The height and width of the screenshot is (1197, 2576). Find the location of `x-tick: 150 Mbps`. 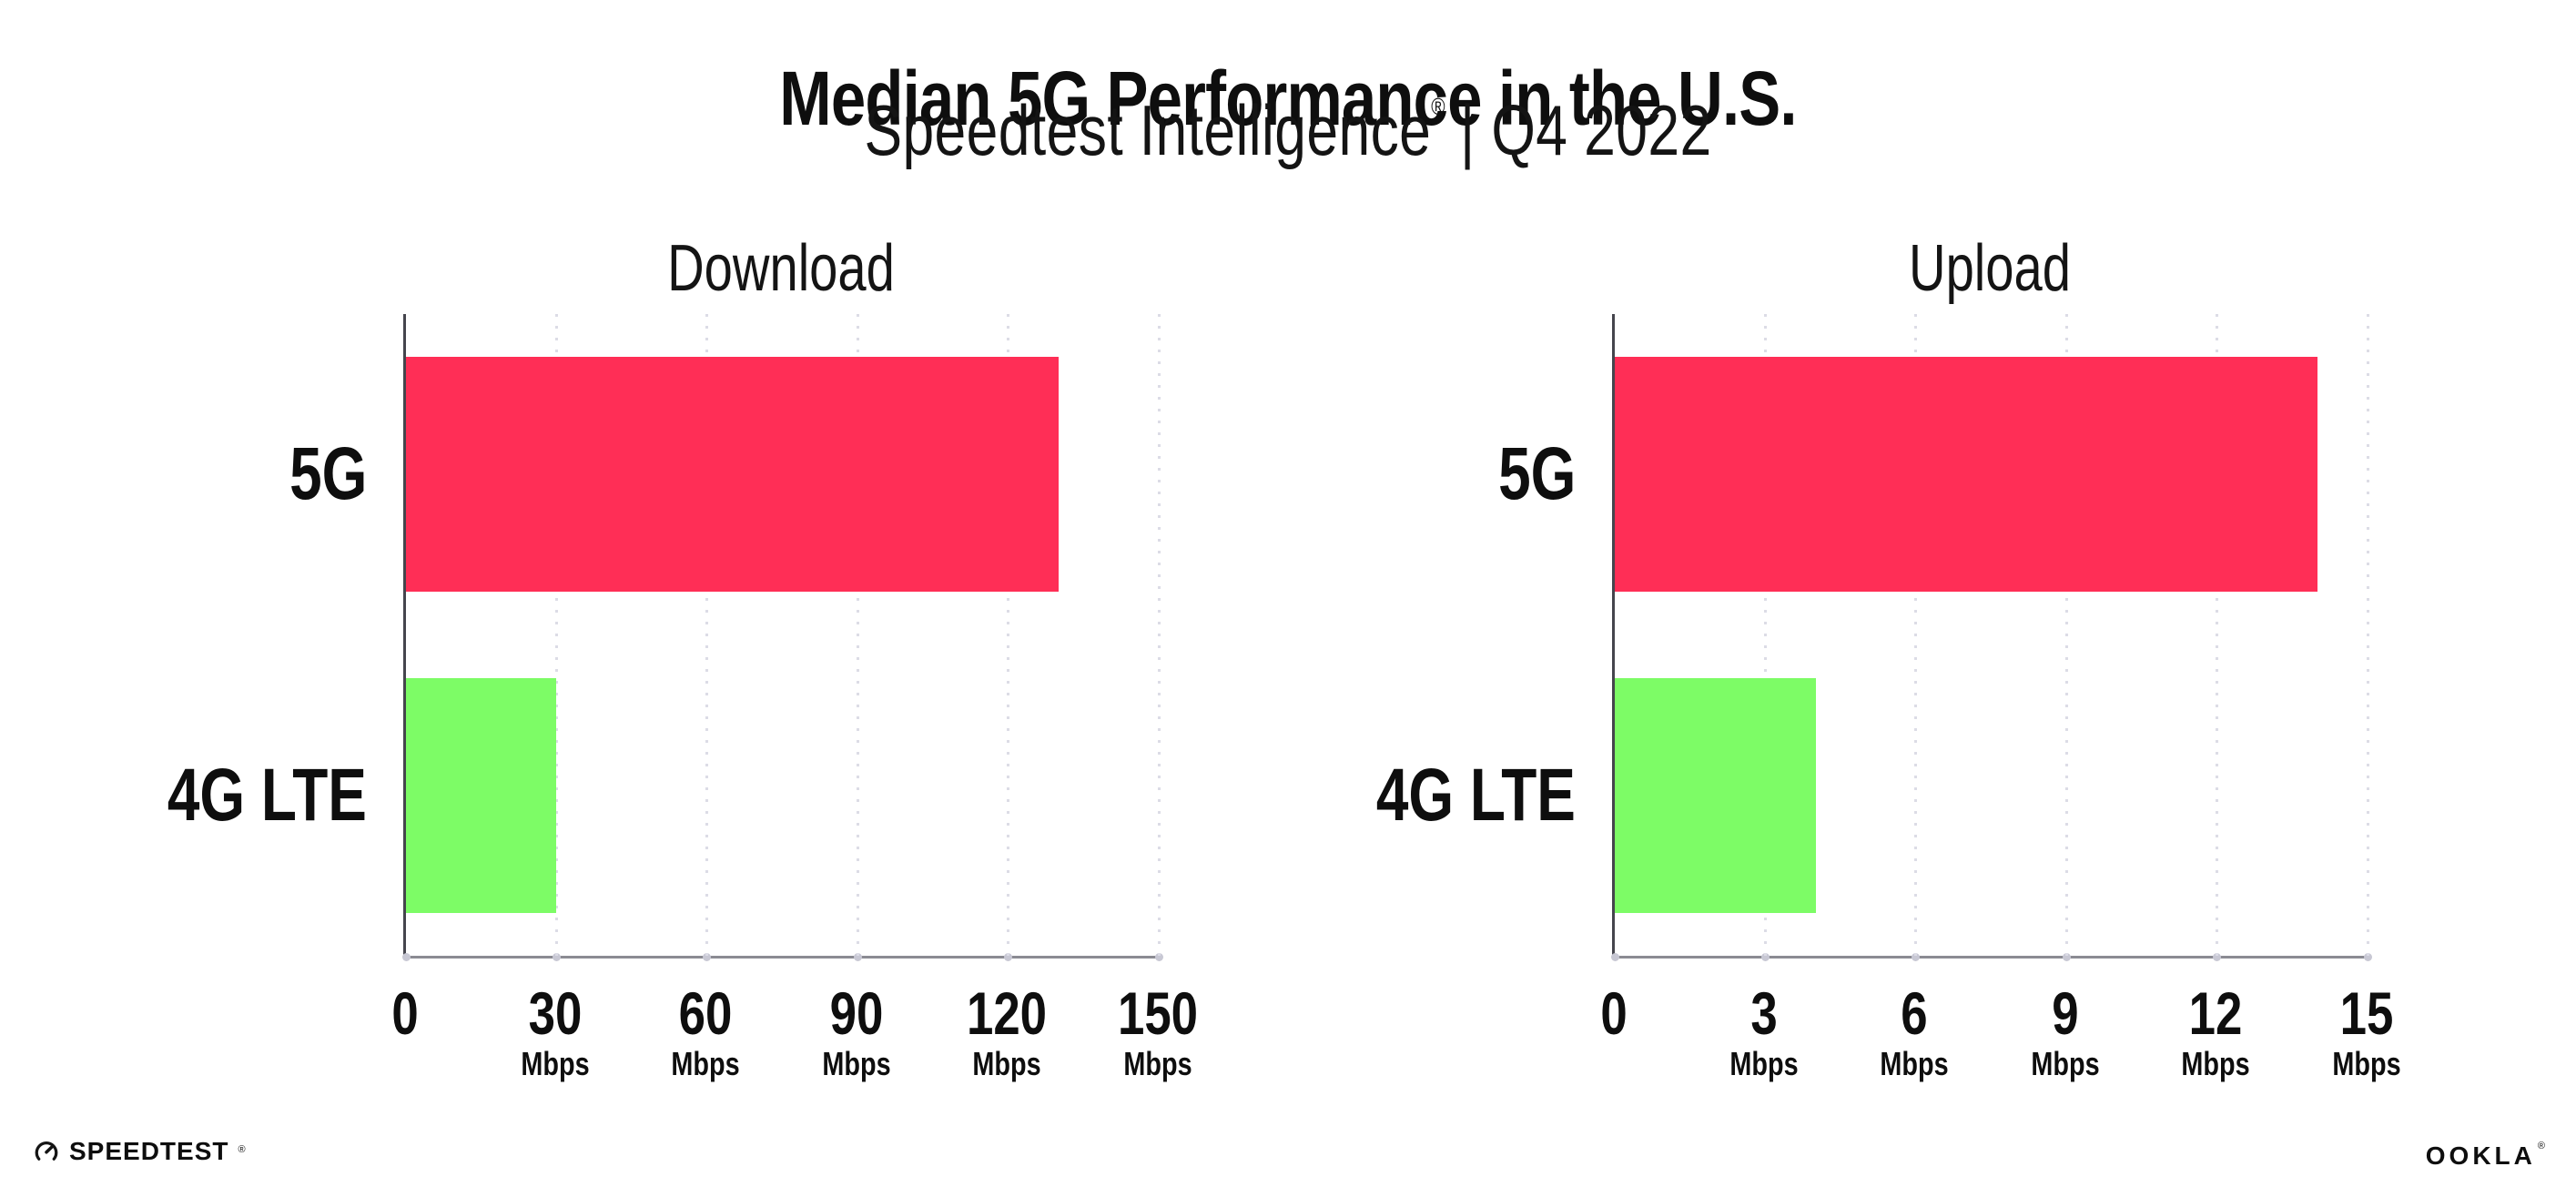

x-tick: 150 Mbps is located at coordinates (1157, 1030).